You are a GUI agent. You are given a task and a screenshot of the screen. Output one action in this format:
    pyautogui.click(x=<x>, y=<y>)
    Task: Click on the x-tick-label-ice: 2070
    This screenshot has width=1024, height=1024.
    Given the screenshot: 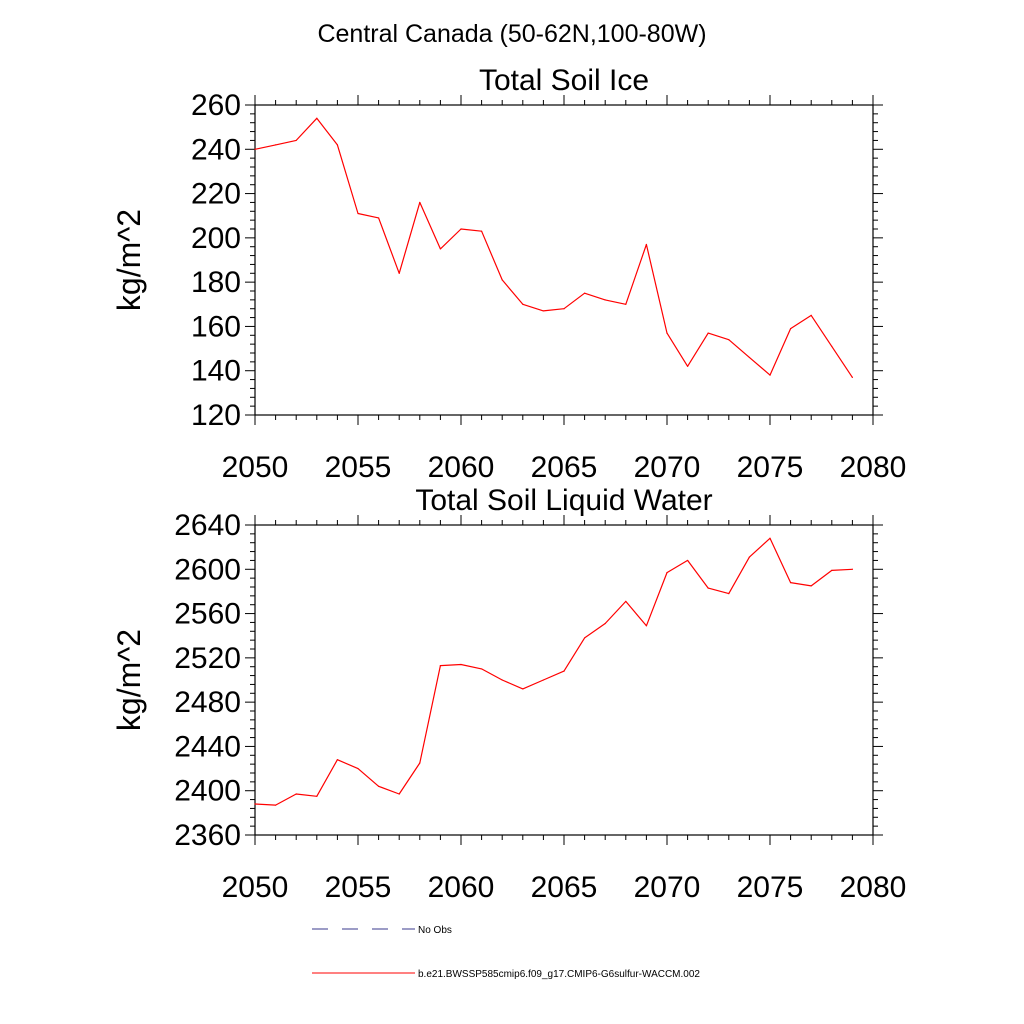 What is the action you would take?
    pyautogui.click(x=667, y=467)
    